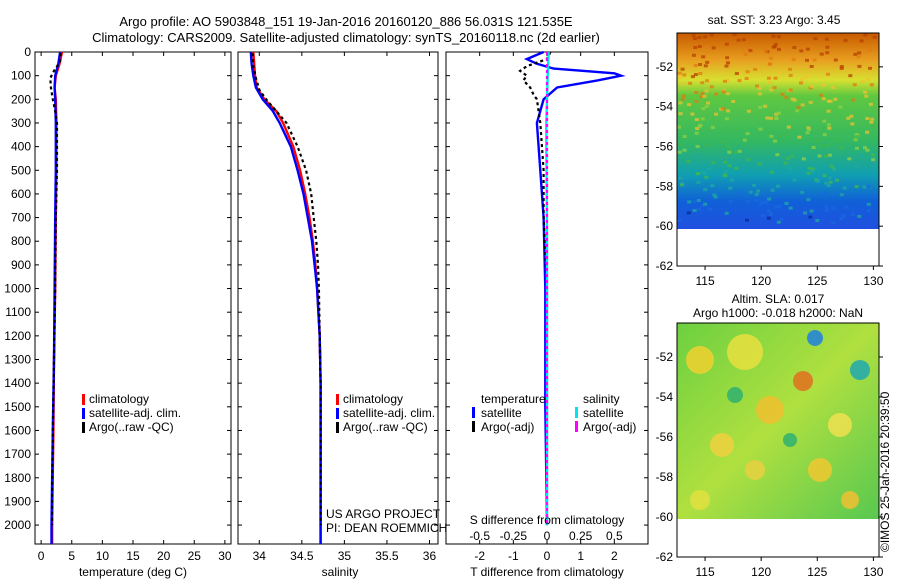 This screenshot has height=580, width=900. I want to click on imos-watermark: ©IMOS 25-Jan-2016 20:39:50, so click(885, 471).